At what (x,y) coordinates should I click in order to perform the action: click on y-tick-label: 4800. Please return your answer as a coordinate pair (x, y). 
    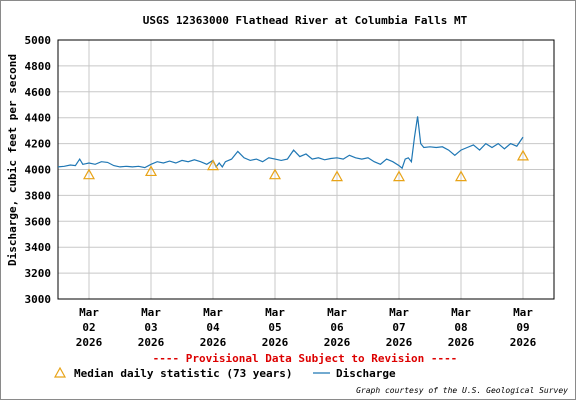
    Looking at the image, I should click on (38, 66).